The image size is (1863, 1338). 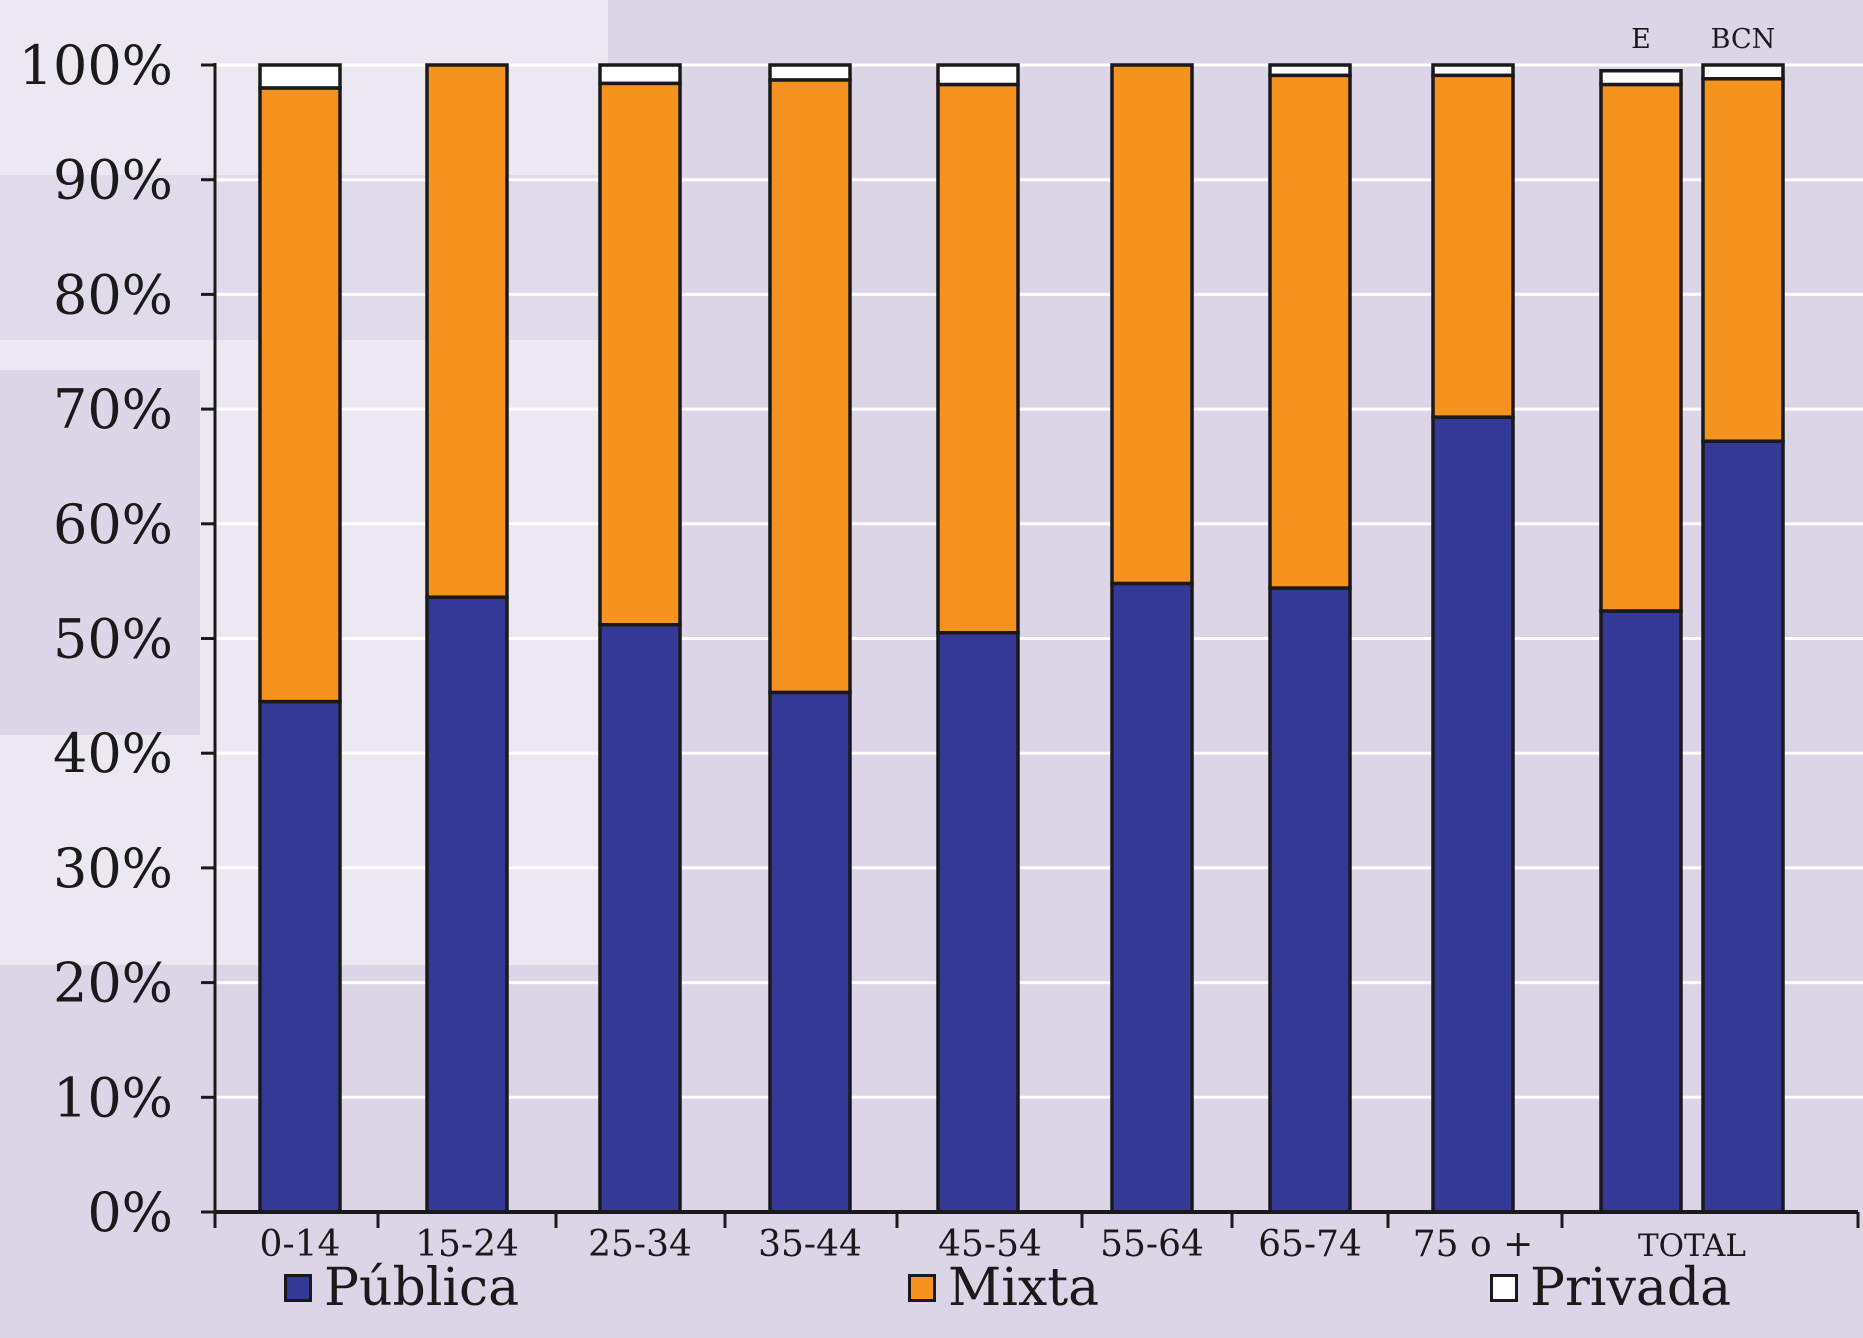 I want to click on bar-segment-publica-bcn, so click(x=1743, y=826).